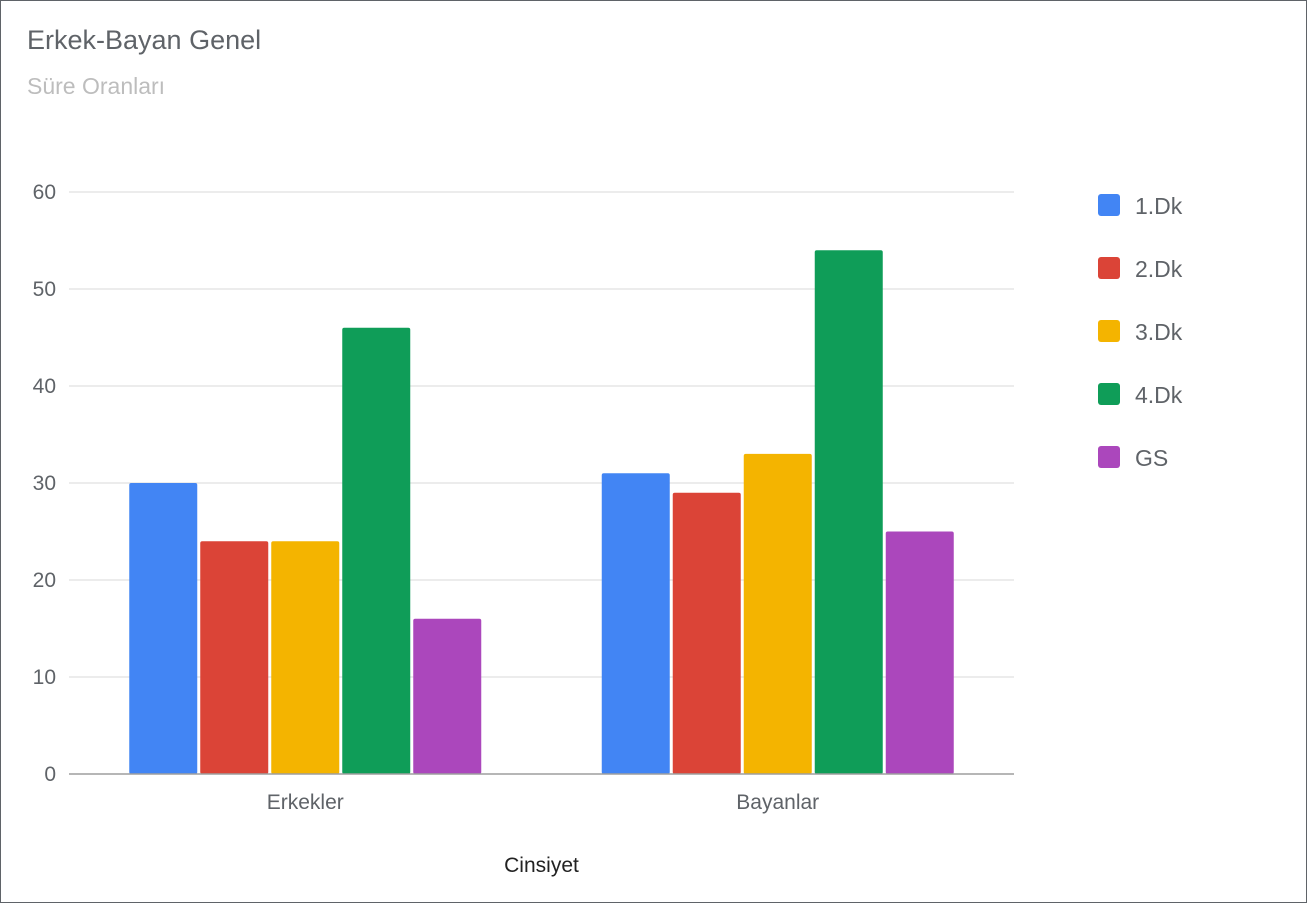  I want to click on y-tick-label: 60, so click(44, 192).